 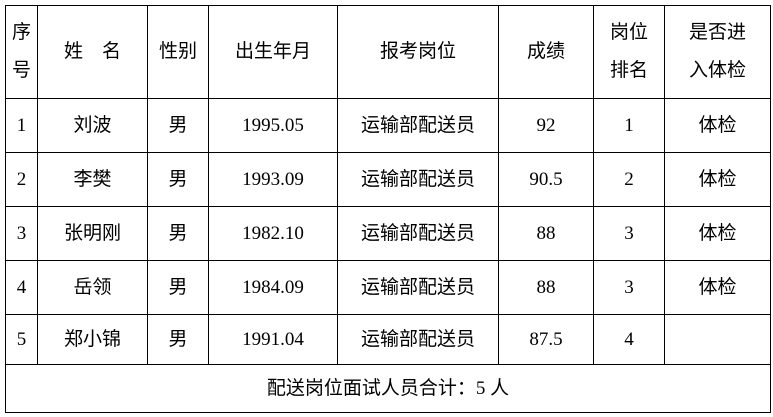 What do you see at coordinates (21, 339) in the screenshot?
I see `cell-index: 5` at bounding box center [21, 339].